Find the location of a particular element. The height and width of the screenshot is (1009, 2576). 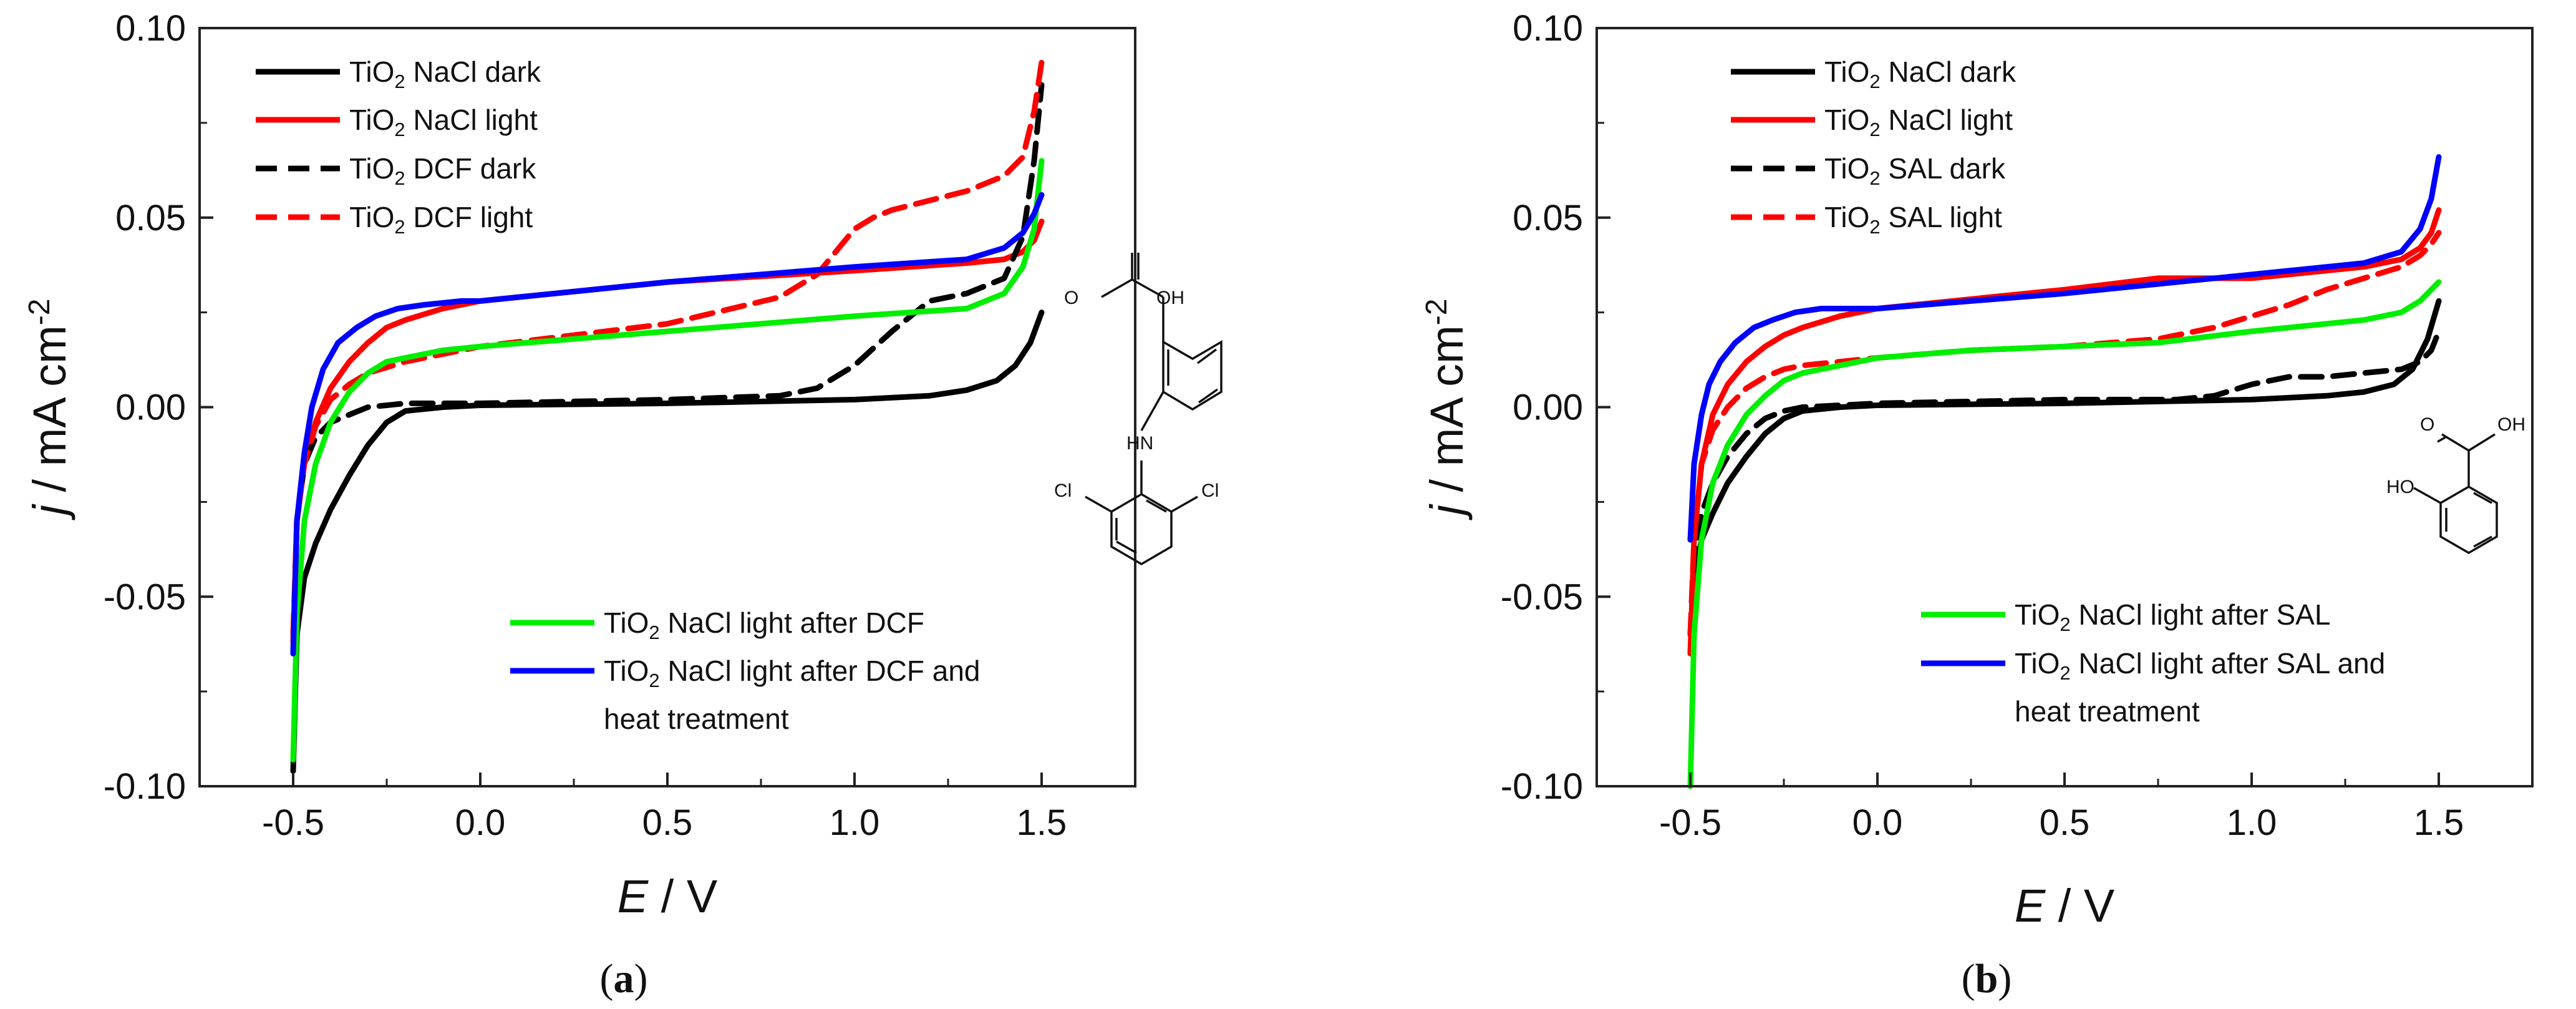

legend-label-3: TiO2 SAL light is located at coordinates (1913, 219).